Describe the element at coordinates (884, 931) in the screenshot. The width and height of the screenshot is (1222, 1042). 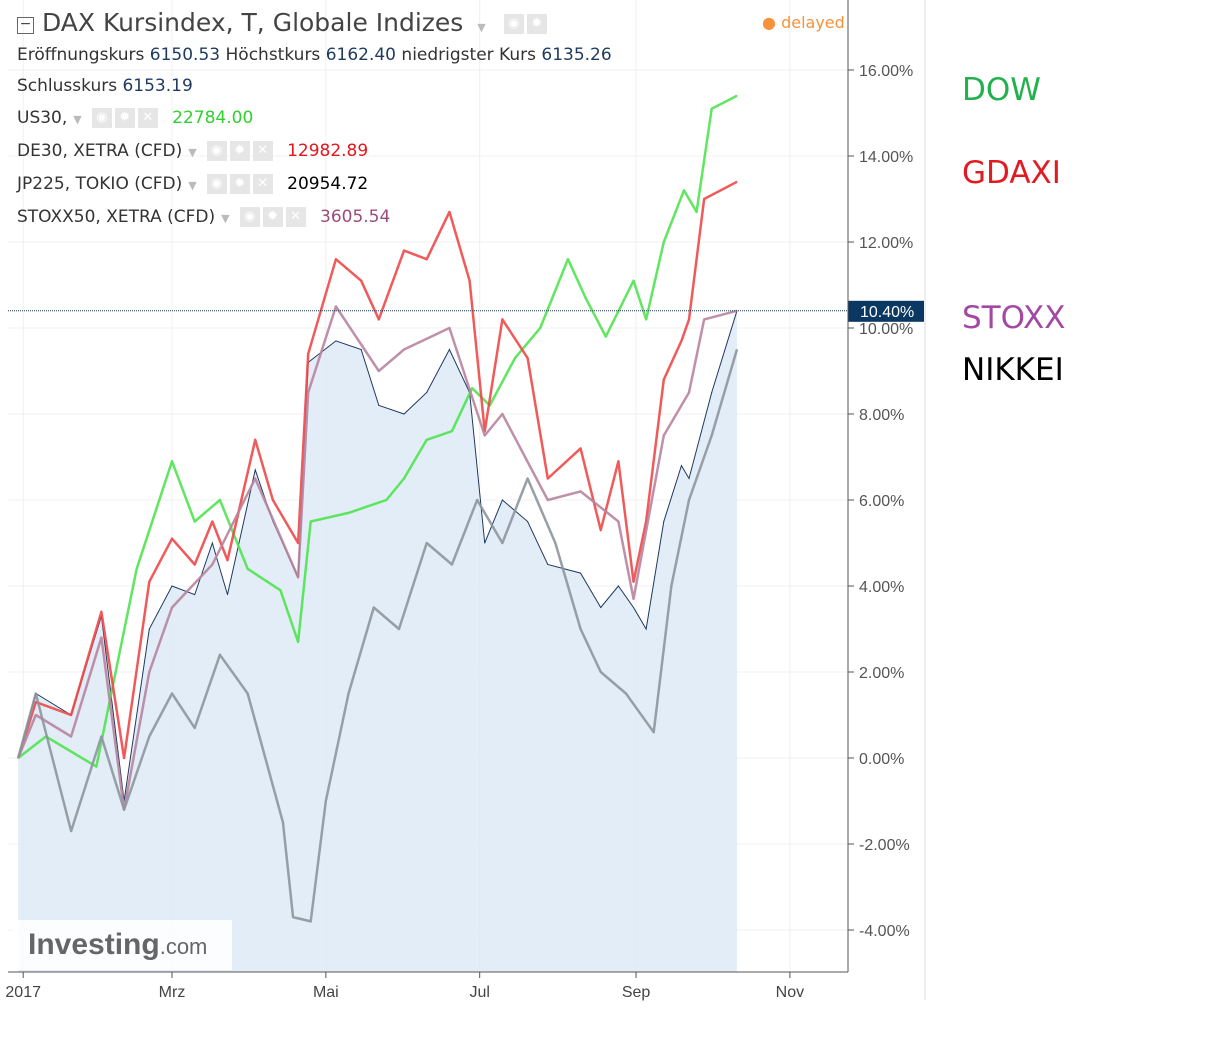
I see `y-tick-label: -4.00%` at that location.